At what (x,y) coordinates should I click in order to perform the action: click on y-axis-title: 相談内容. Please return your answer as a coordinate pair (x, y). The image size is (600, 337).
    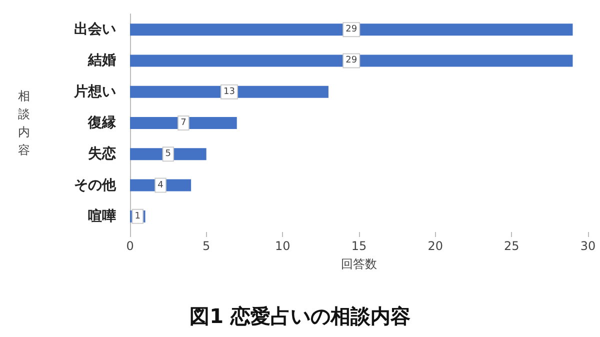
    Looking at the image, I should click on (24, 123).